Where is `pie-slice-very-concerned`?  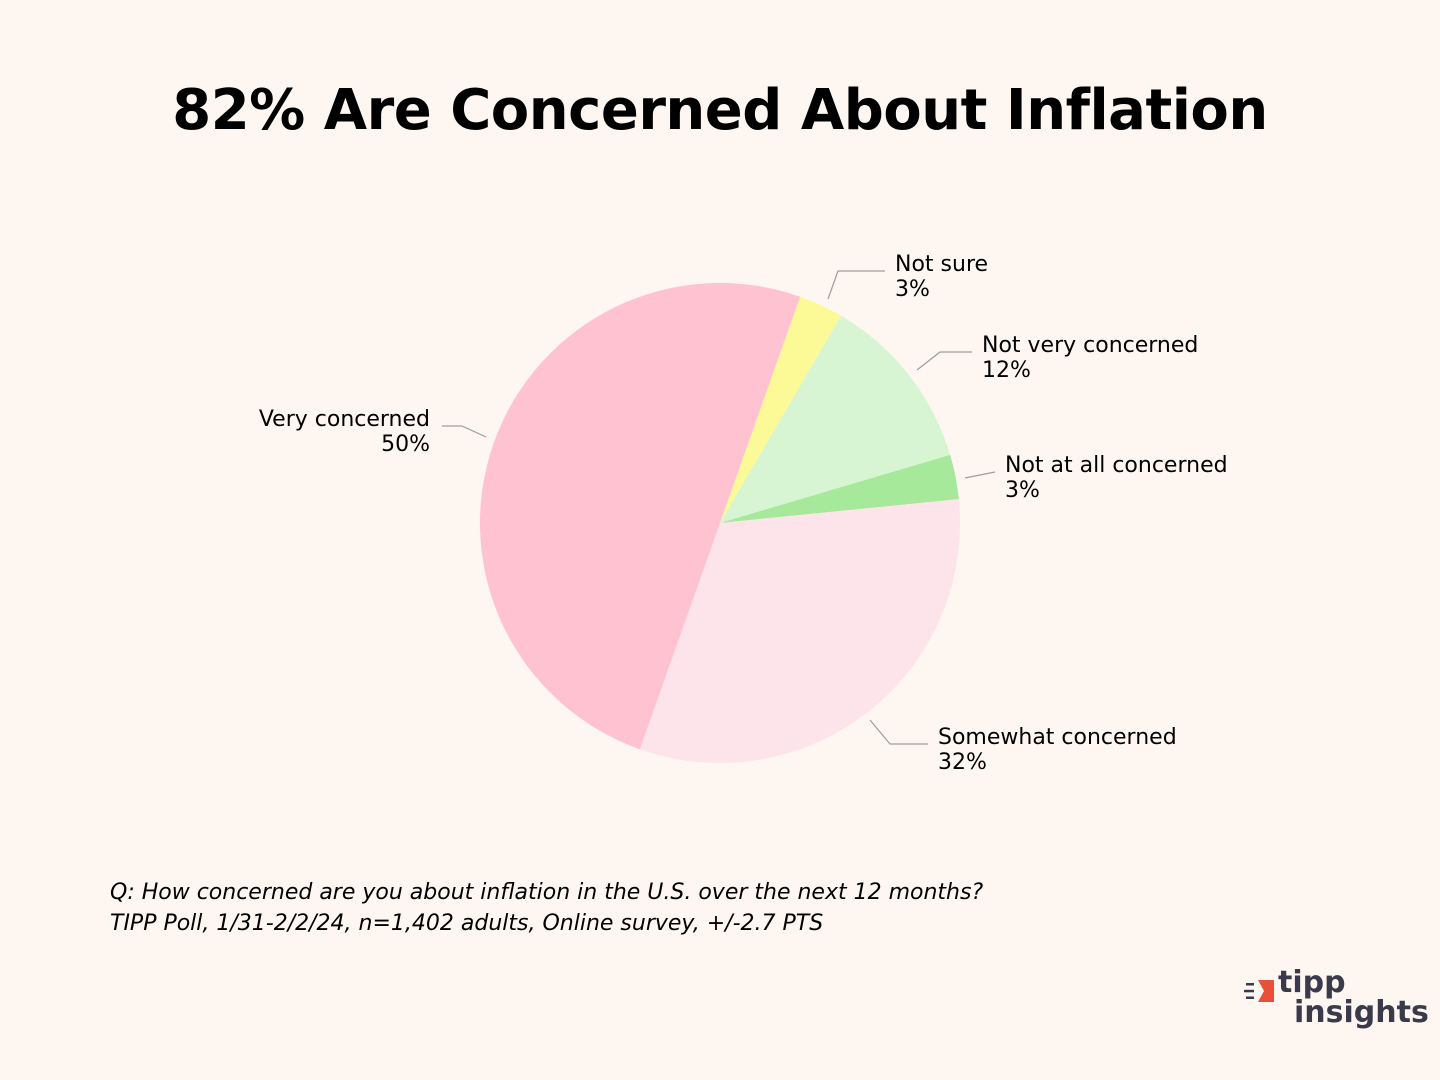 pie-slice-very-concerned is located at coordinates (640, 516).